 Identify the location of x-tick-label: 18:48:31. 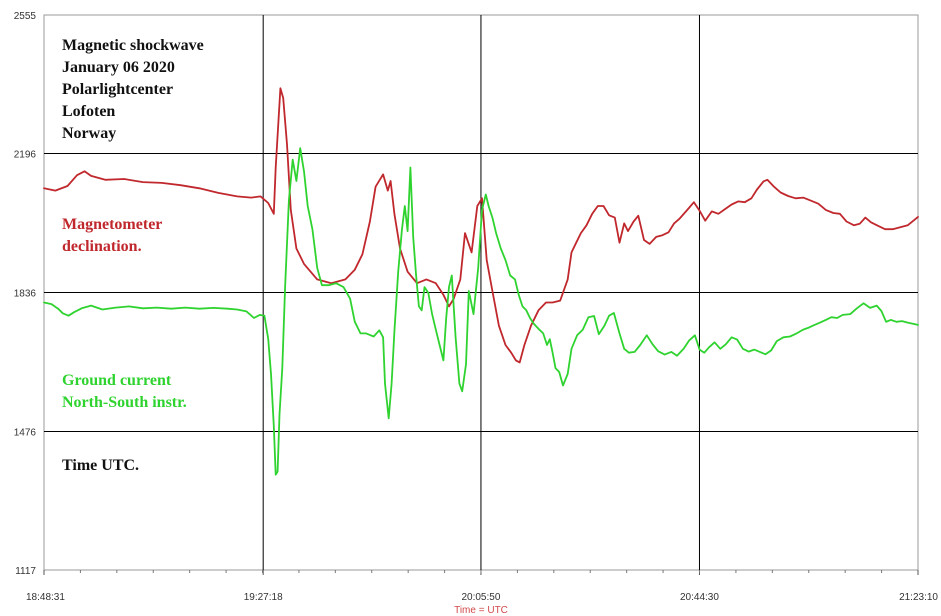
(45, 597).